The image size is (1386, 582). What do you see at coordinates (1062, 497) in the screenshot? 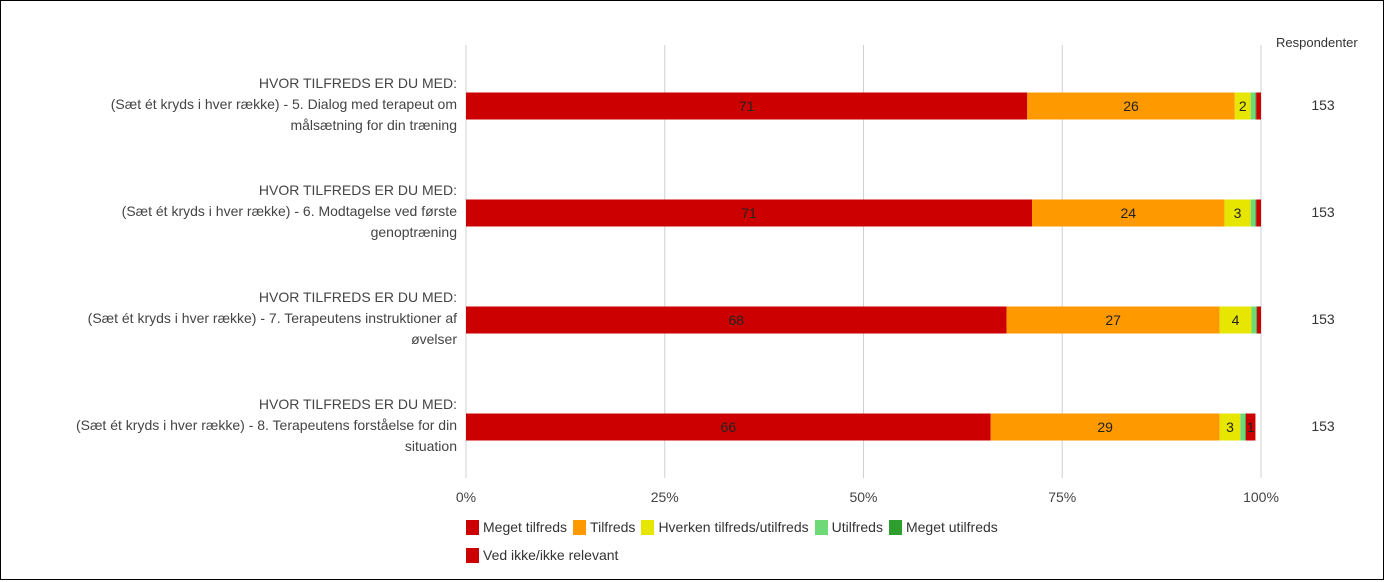
I see `x-tick-label: 75%` at bounding box center [1062, 497].